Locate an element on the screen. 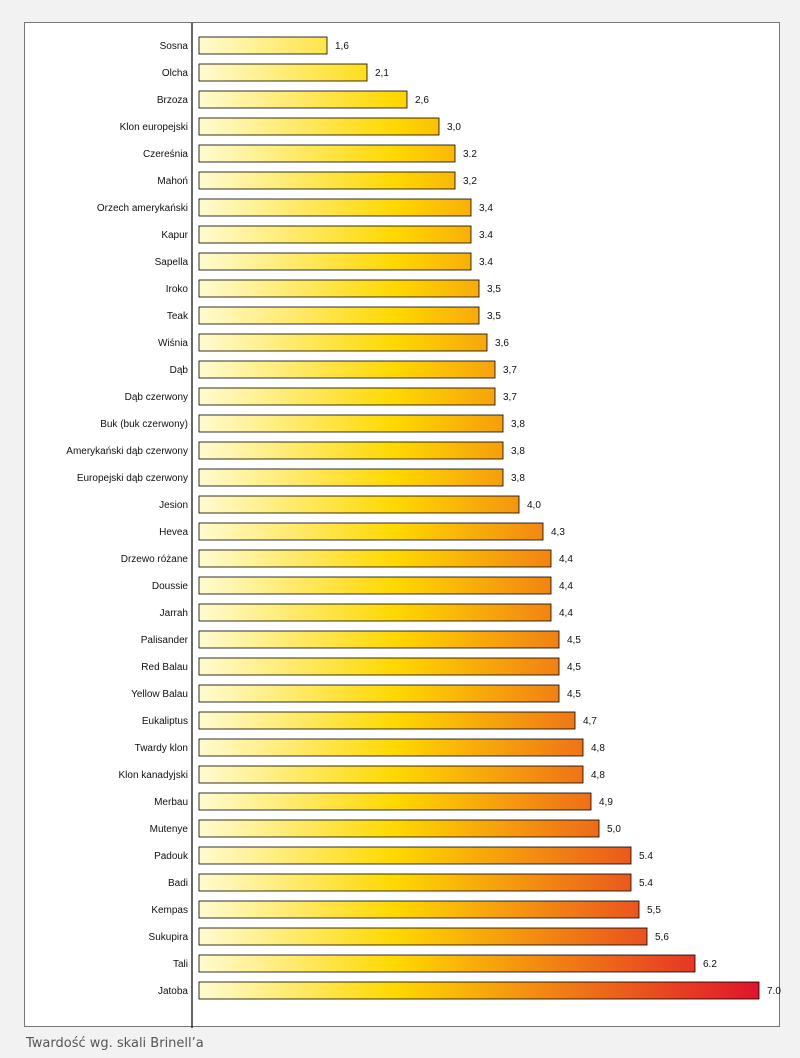 This screenshot has width=800, height=1058. category-label: Jarrah is located at coordinates (174, 613).